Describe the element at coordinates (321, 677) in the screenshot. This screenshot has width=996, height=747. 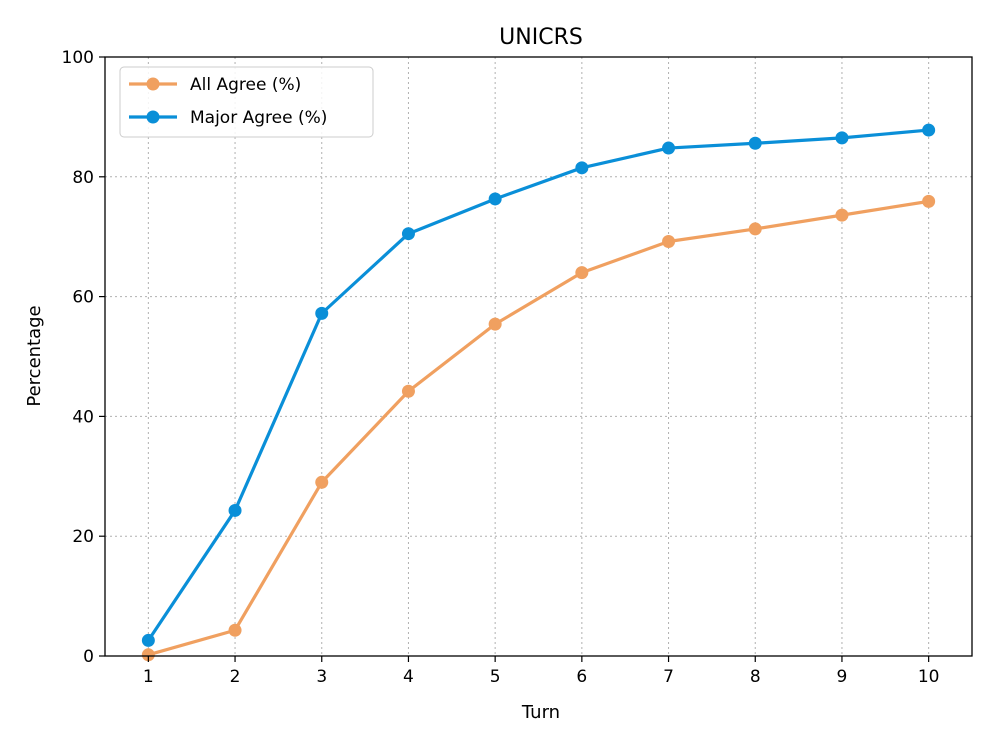
I see `x-tick-label: 3` at that location.